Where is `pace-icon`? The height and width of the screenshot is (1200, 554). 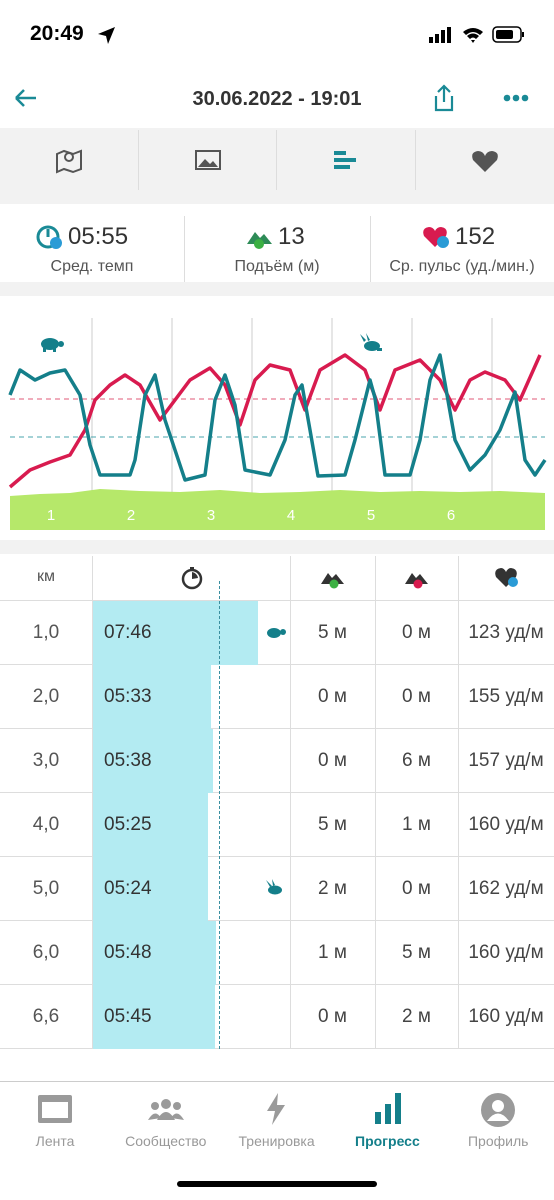
pace-icon is located at coordinates (49, 237).